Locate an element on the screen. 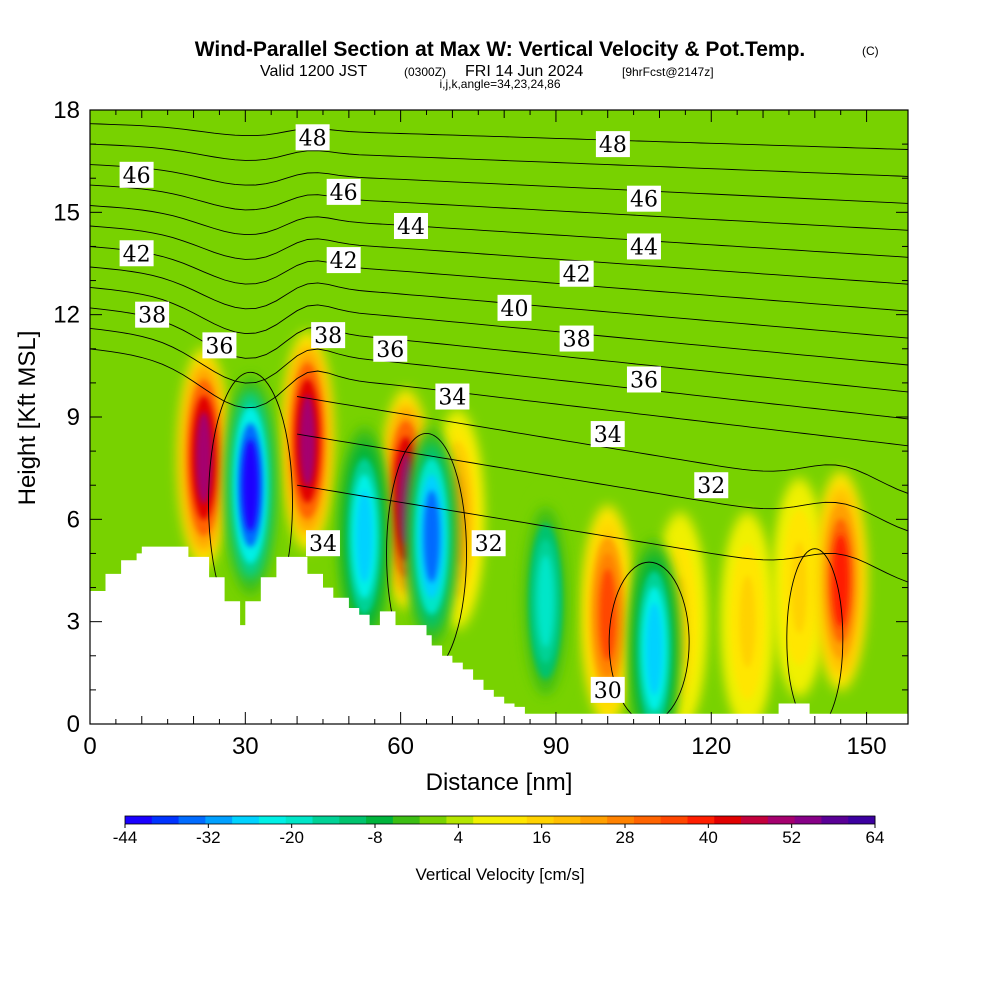 The height and width of the screenshot is (1000, 1000). valid-prefix: Valid 1200 JST is located at coordinates (314, 71).